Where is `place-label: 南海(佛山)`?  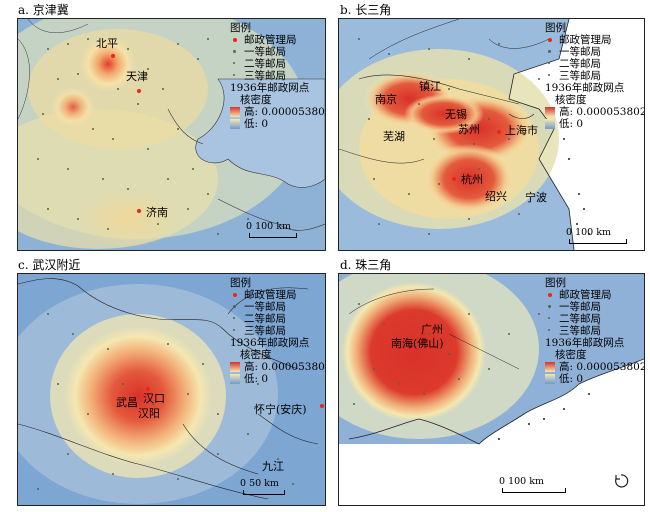
place-label: 南海(佛山) is located at coordinates (417, 343).